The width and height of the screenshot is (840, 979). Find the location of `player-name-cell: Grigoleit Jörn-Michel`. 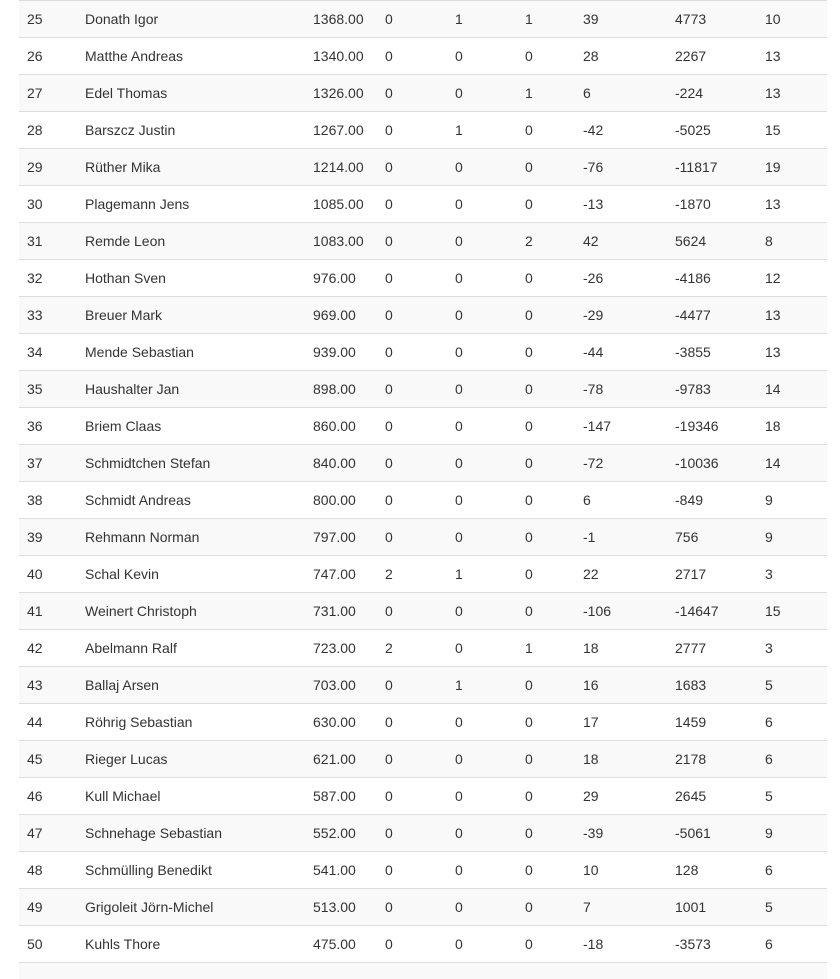

player-name-cell: Grigoleit Jörn-Michel is located at coordinates (191, 907).